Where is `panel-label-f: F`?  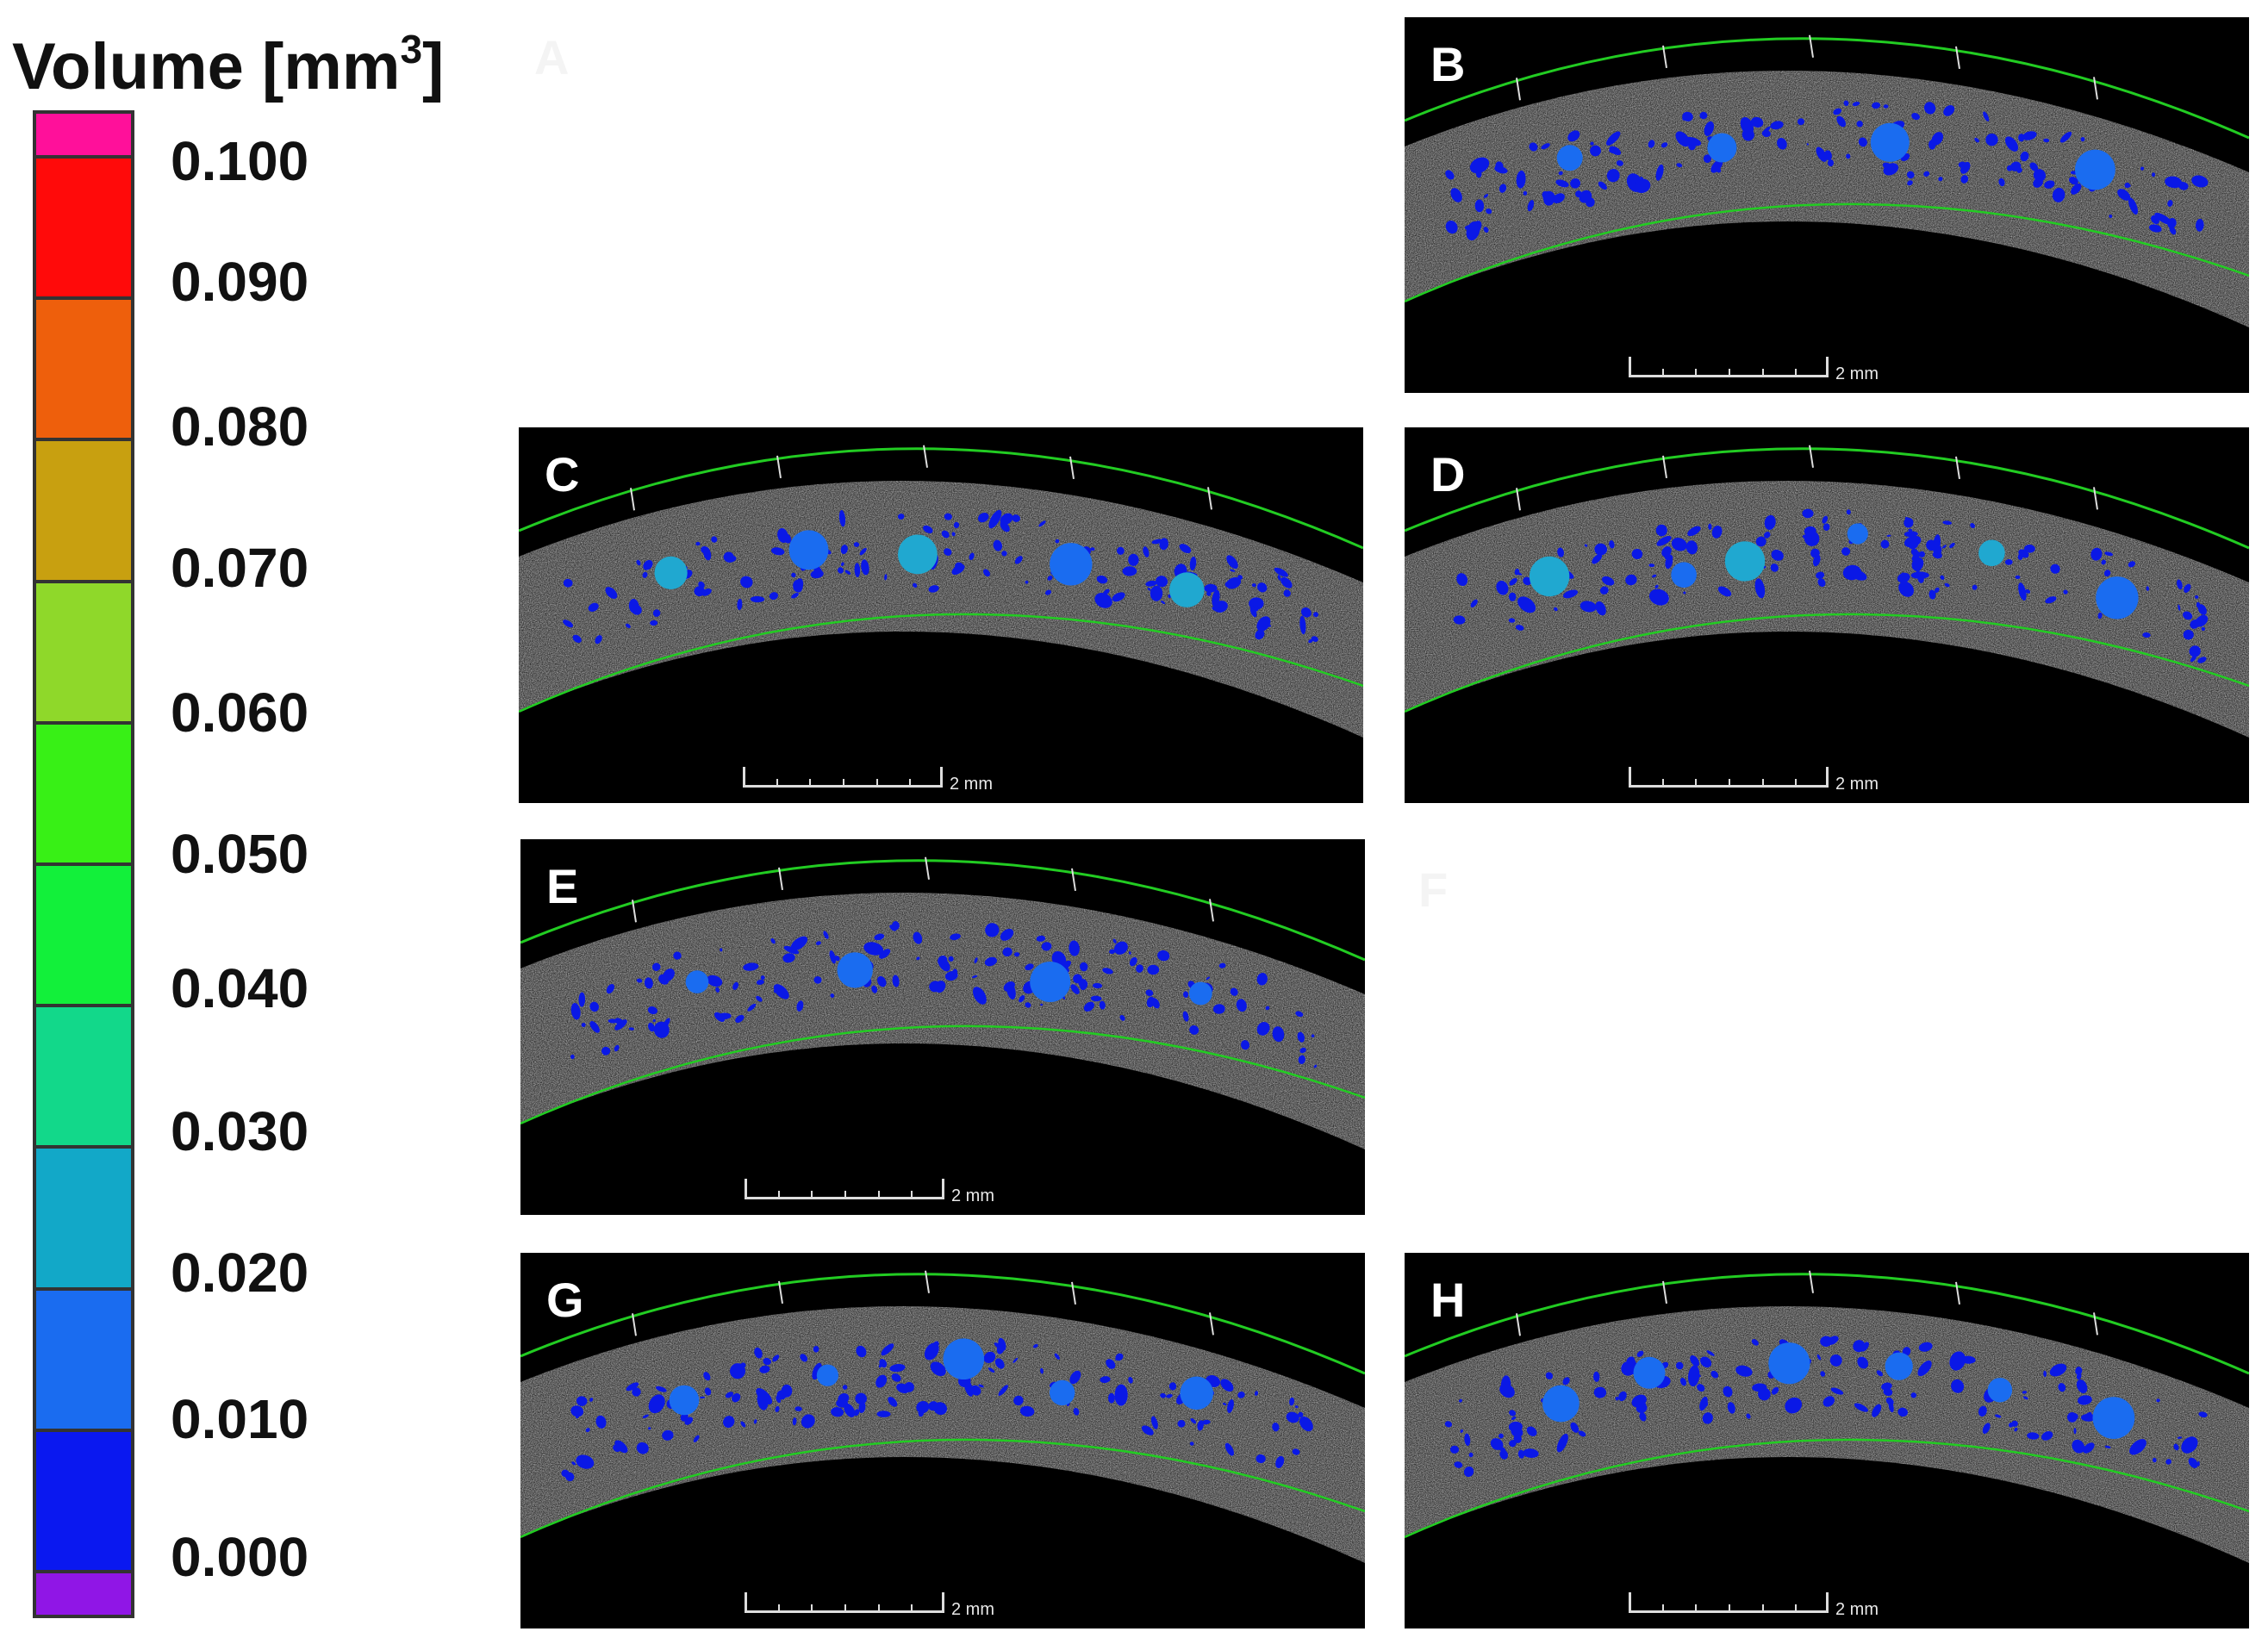 panel-label-f: F is located at coordinates (1433, 889).